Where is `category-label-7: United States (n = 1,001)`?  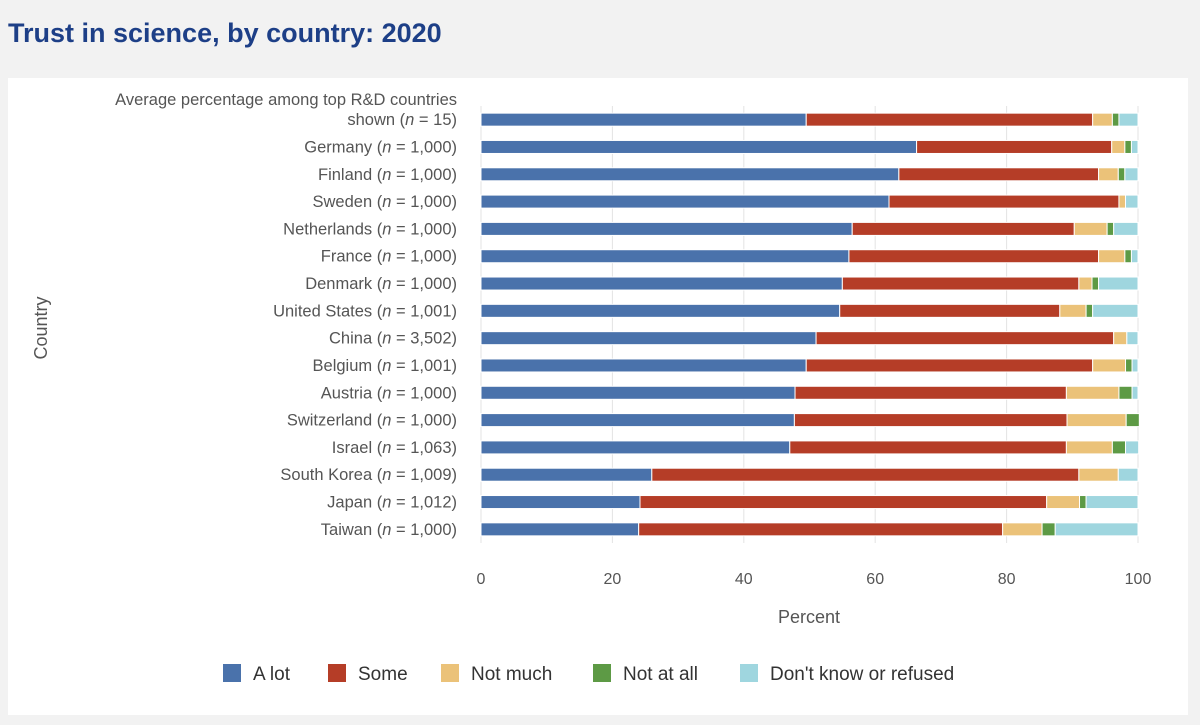
category-label-7: United States (n = 1,001) is located at coordinates (365, 311).